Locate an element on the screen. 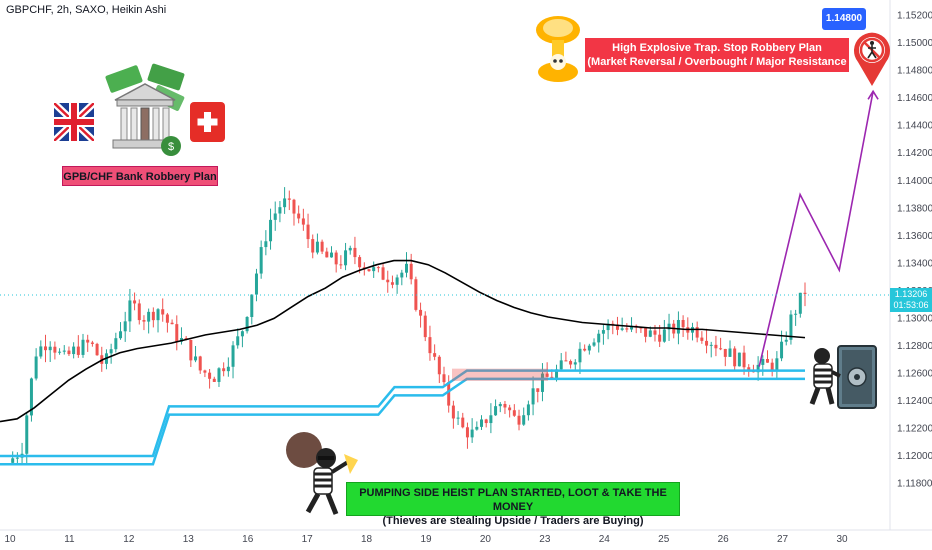  projection-path is located at coordinates (816, 229).